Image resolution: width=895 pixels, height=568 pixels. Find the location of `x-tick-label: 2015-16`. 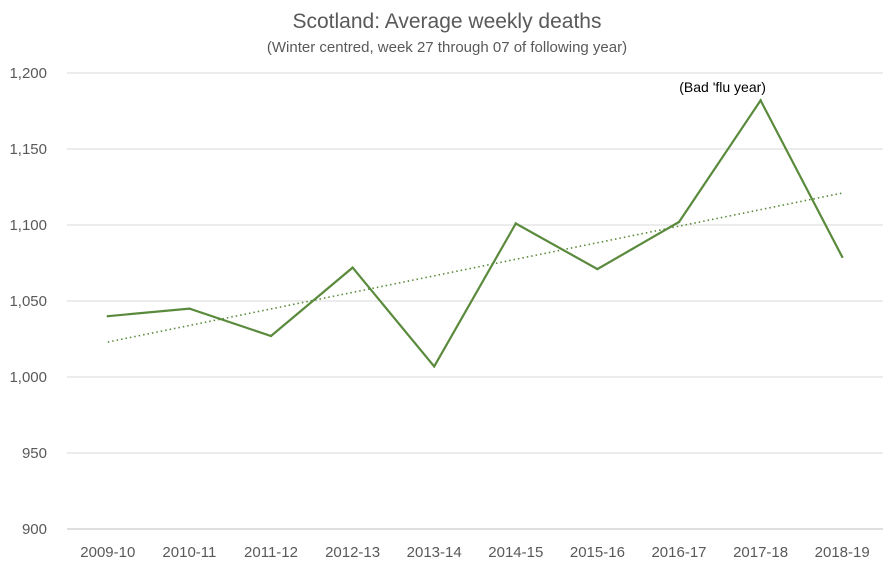

x-tick-label: 2015-16 is located at coordinates (597, 552).